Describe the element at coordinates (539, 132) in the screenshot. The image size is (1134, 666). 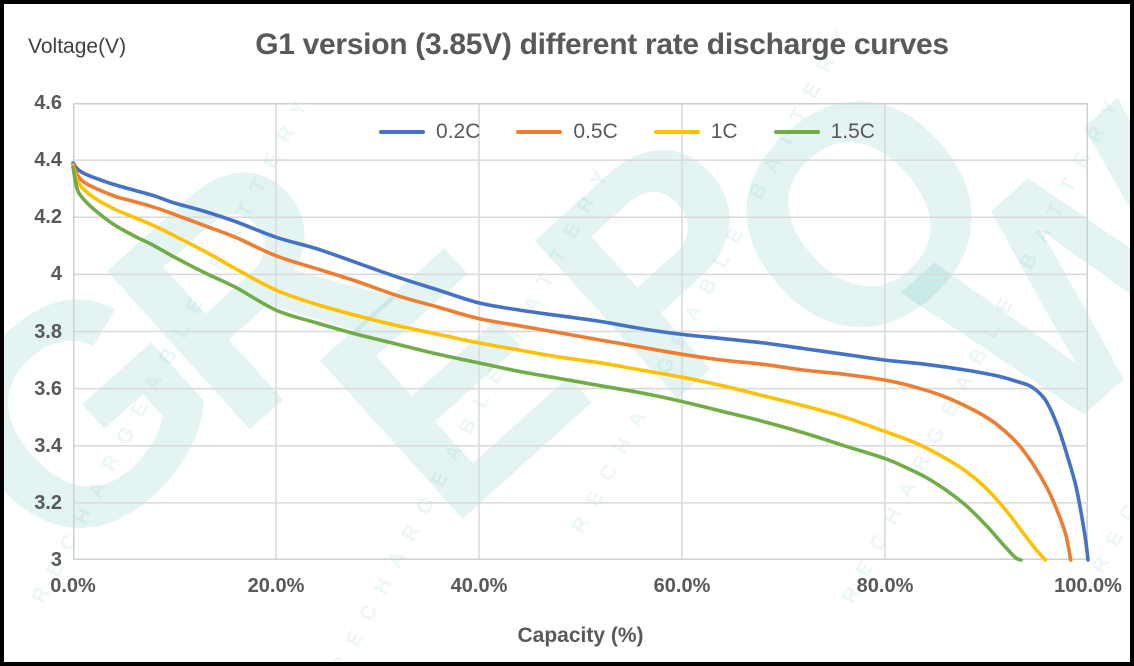
I see `legend-line-swatch-0.5C` at that location.